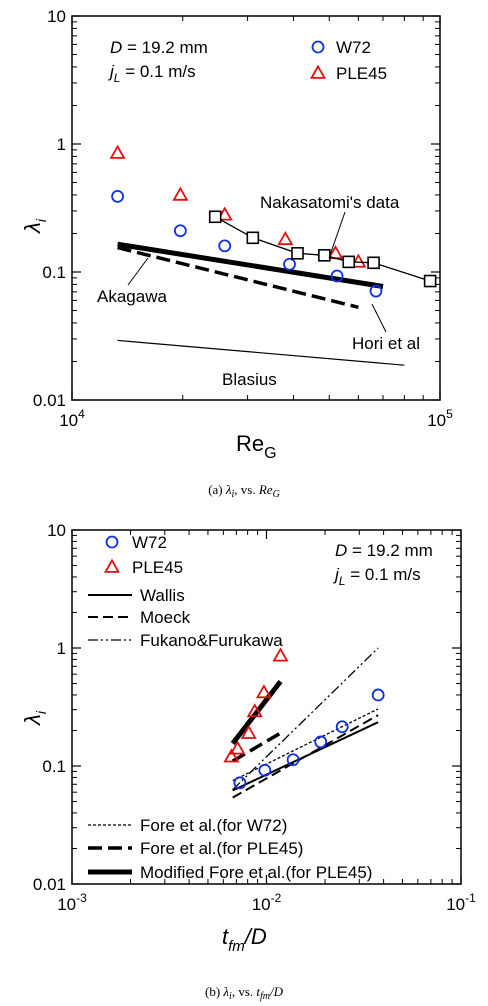 Image resolution: width=488 pixels, height=1006 pixels. What do you see at coordinates (250, 265) in the screenshot?
I see `correlation-line-akagawa` at bounding box center [250, 265].